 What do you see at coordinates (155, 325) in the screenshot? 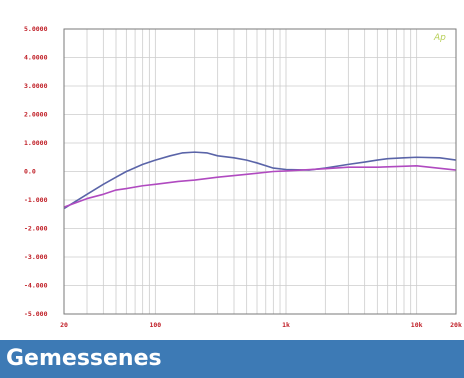
I see `x-tick-label: 100` at bounding box center [155, 325].